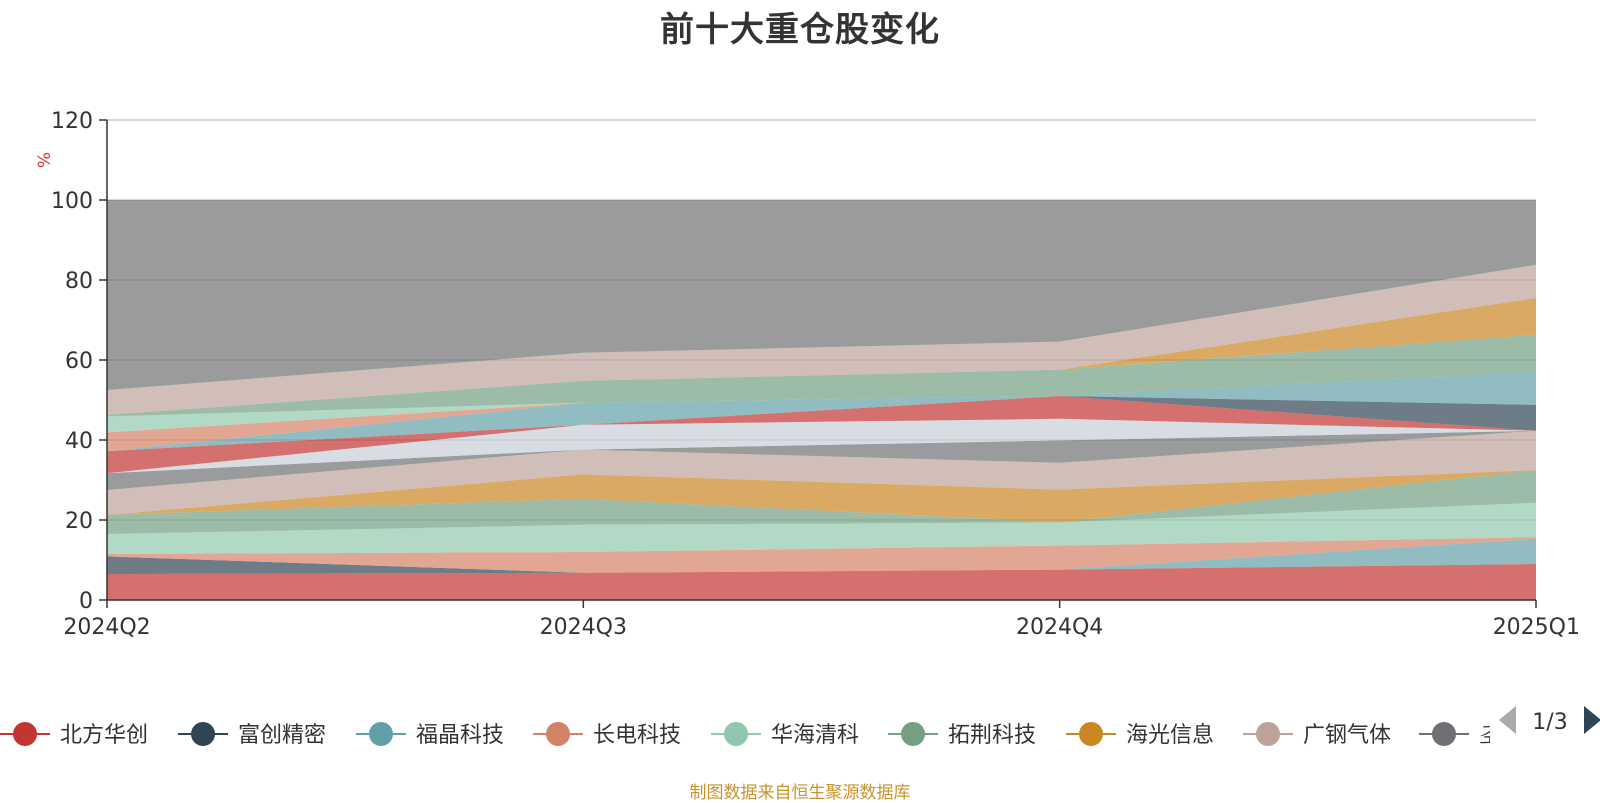 This screenshot has width=1600, height=803. I want to click on y-tick-label: 40, so click(79, 441).